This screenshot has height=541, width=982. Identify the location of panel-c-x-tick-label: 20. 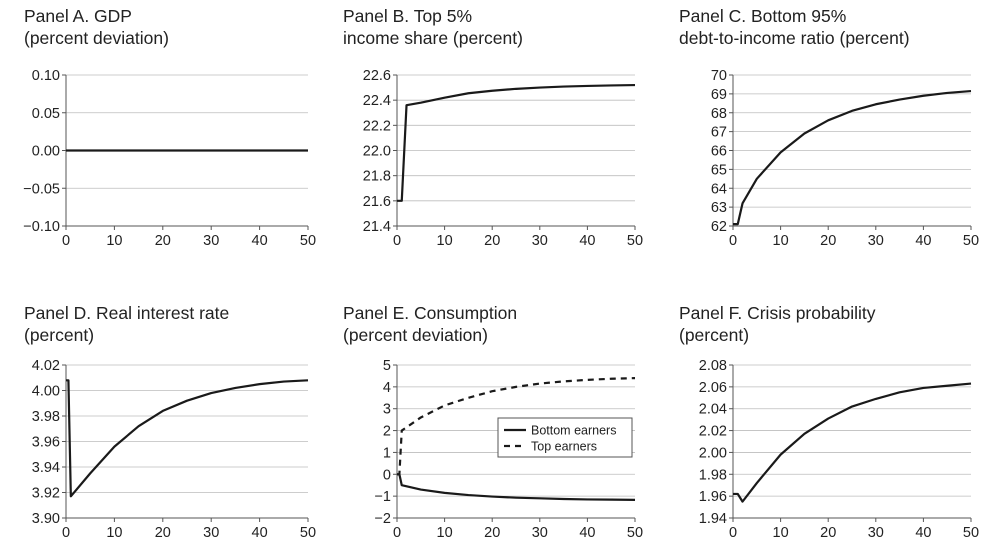
(828, 241).